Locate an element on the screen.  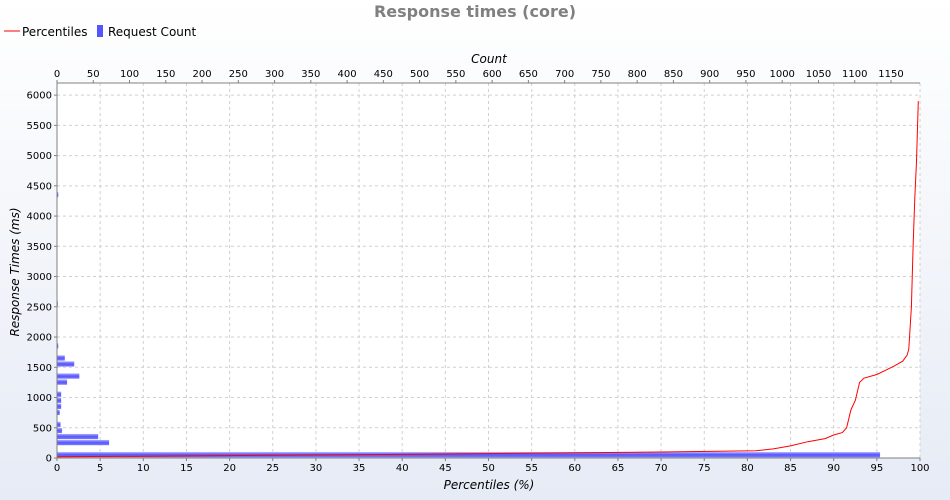
x-top-tick-label: 0 is located at coordinates (57, 74).